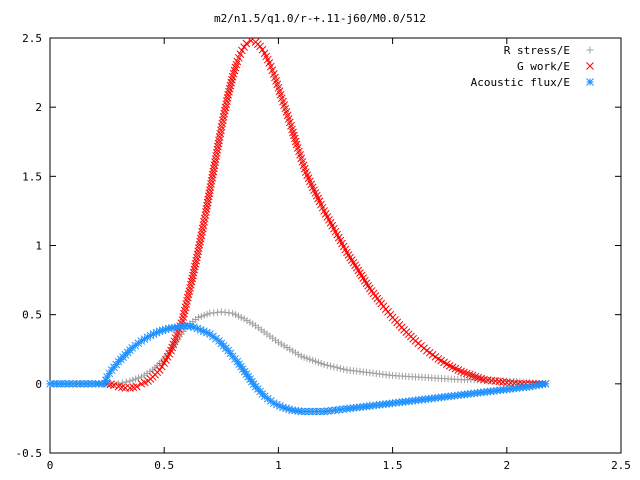 The image size is (640, 480). What do you see at coordinates (29, 453) in the screenshot?
I see `y-tick-label: -0.5` at bounding box center [29, 453].